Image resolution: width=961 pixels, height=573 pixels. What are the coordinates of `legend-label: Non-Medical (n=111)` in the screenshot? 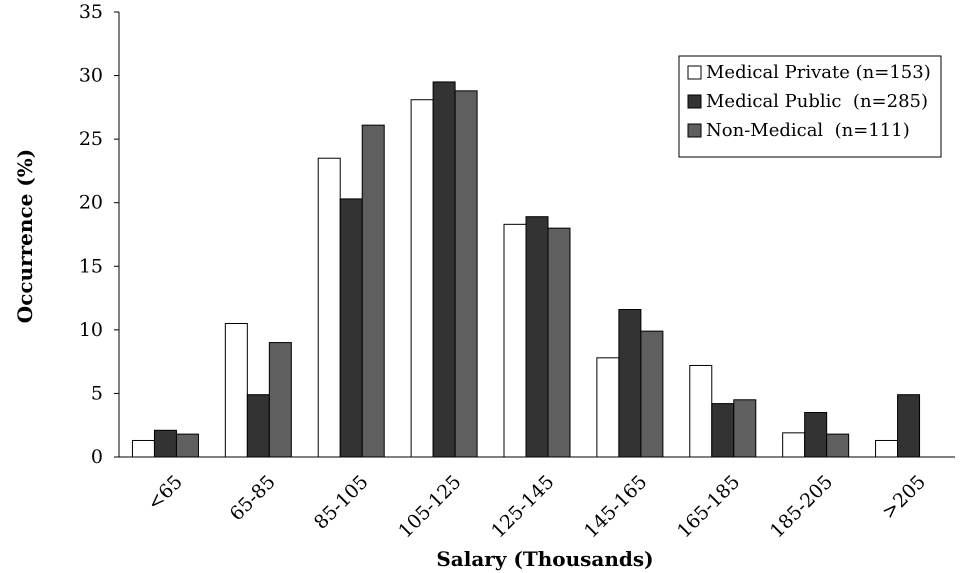 It's located at (808, 130).